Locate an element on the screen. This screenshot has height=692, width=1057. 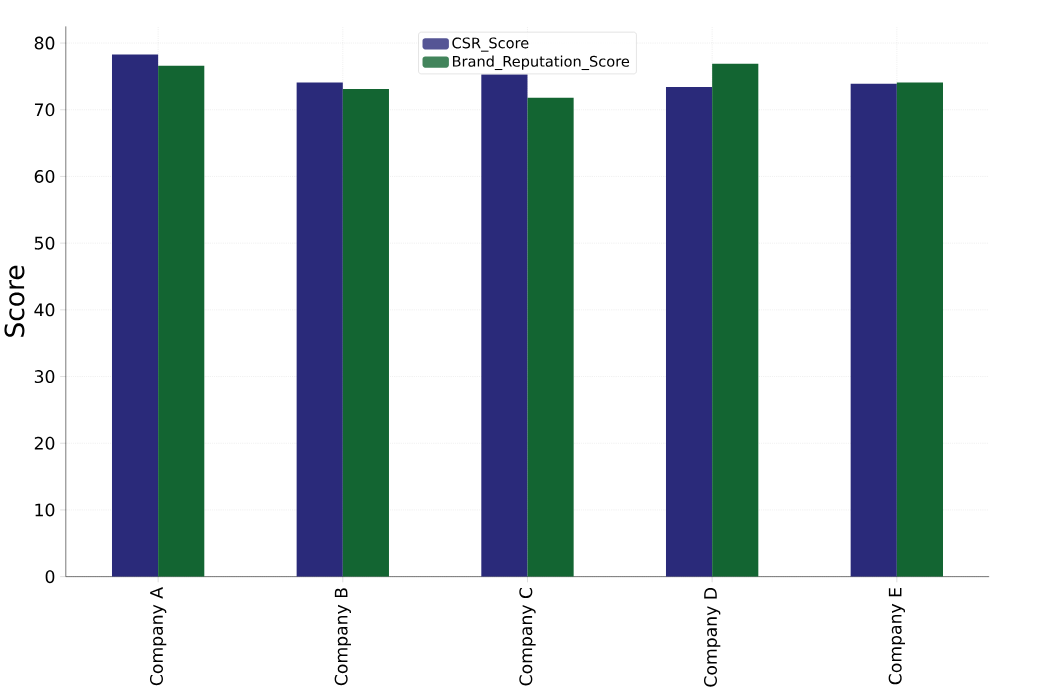
x-tick-label: Company D is located at coordinates (712, 637).